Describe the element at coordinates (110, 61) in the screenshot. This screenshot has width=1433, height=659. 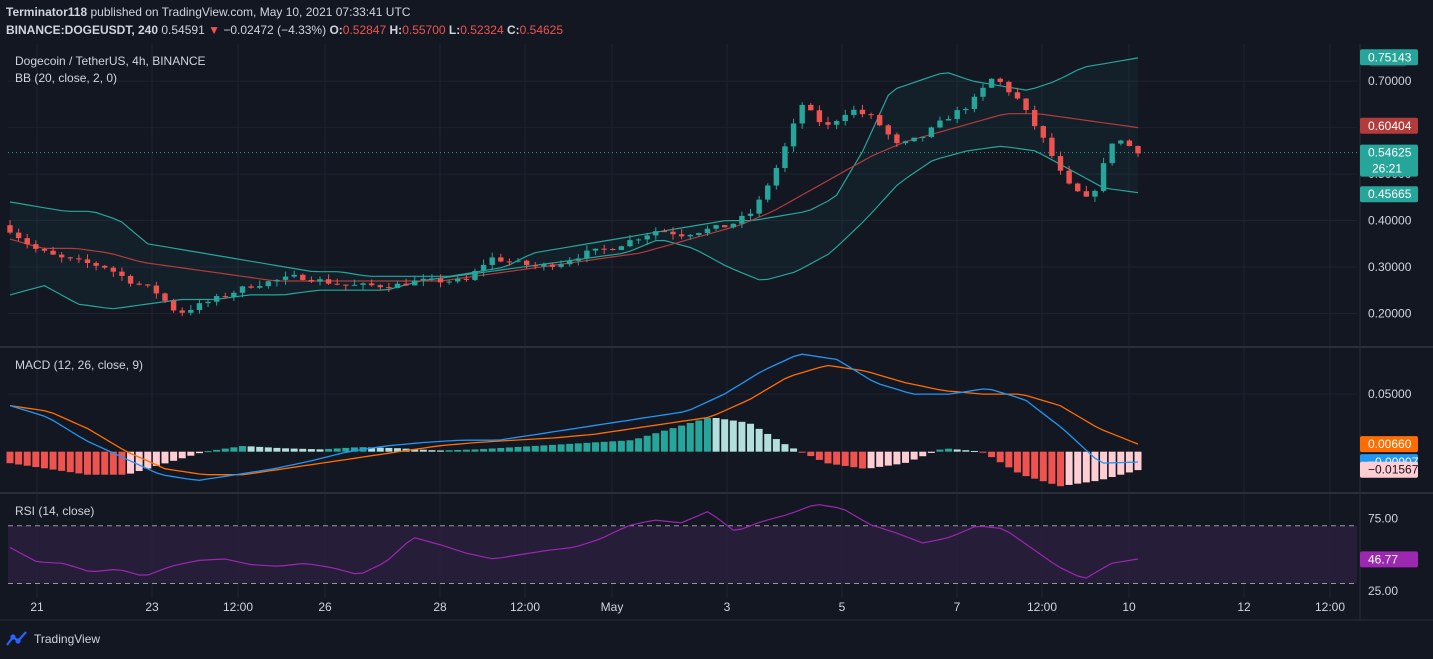
I see `pane-legend: Dogecoin / TetherUS, 4h, BINANCE` at that location.